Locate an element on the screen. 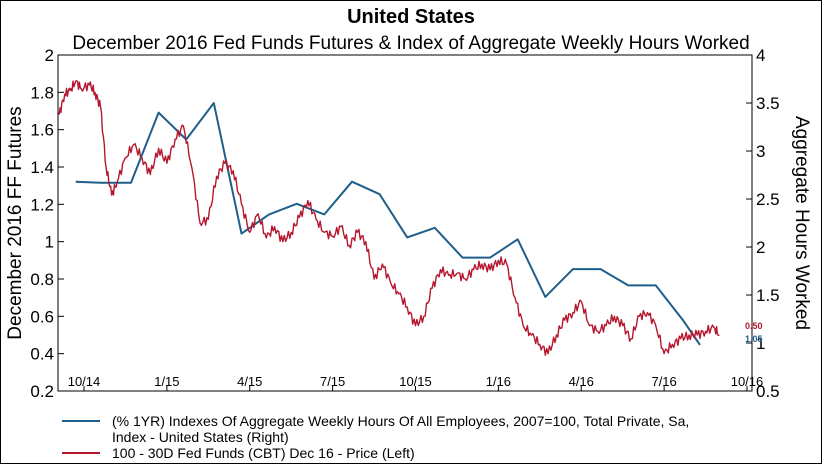  right-tick-label: 0.5 is located at coordinates (768, 391).